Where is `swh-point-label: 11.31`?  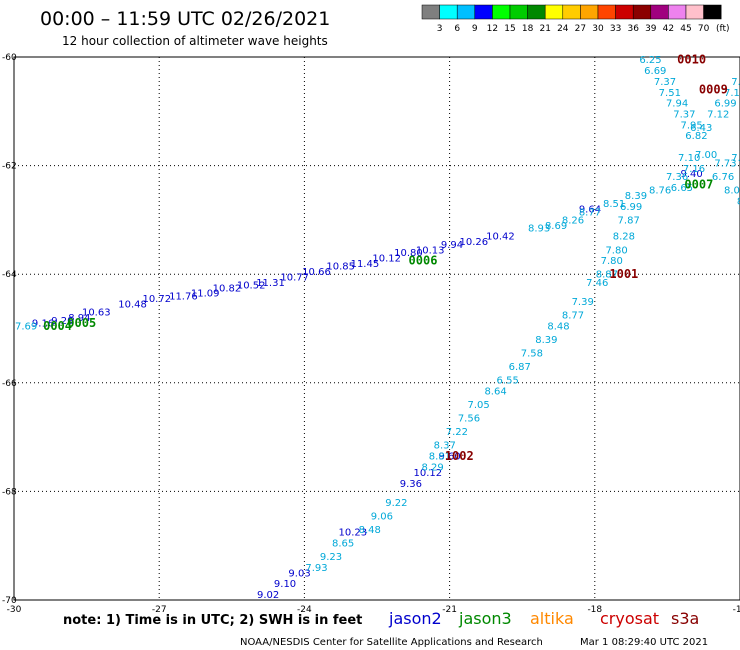 swh-point-label: 11.31 is located at coordinates (270, 283).